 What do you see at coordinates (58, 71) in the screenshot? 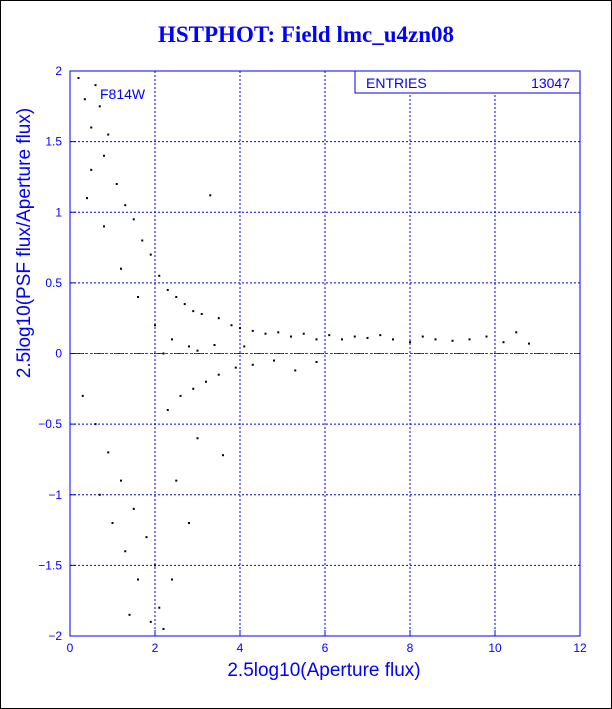
I see `y-tick-label-8: 2` at bounding box center [58, 71].